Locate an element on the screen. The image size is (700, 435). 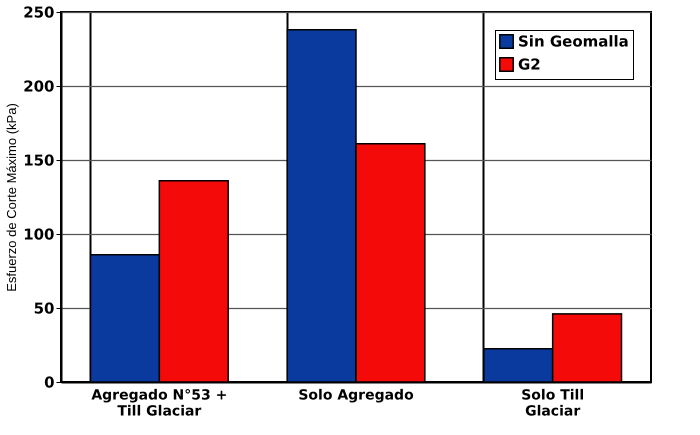
y-tick-label: 100 is located at coordinates (38, 235).